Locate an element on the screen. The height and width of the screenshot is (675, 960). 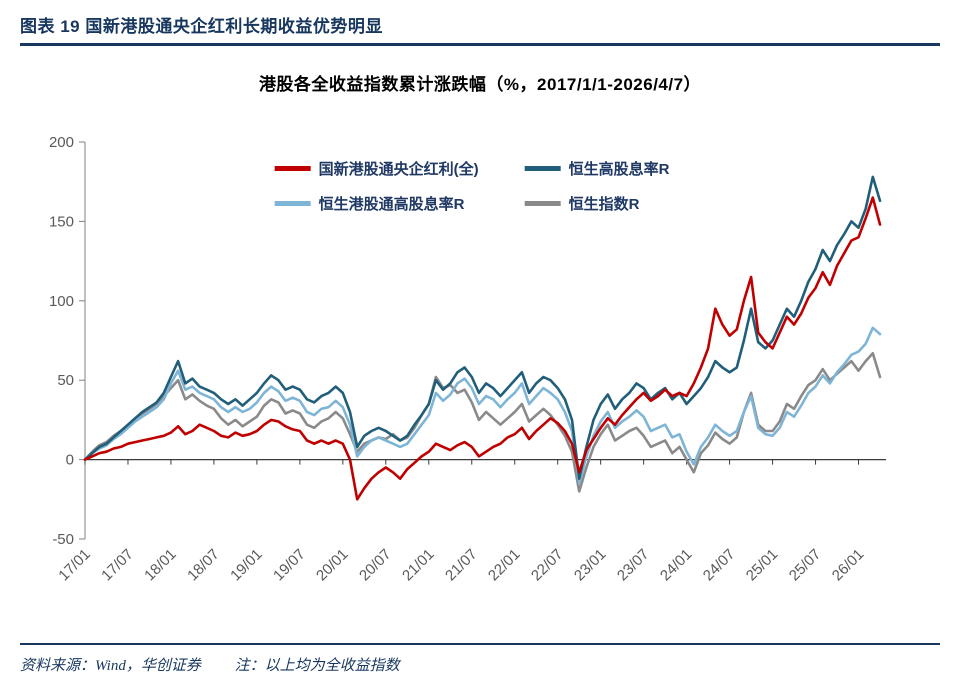
x-tick-label: 20/07 is located at coordinates (375, 565).